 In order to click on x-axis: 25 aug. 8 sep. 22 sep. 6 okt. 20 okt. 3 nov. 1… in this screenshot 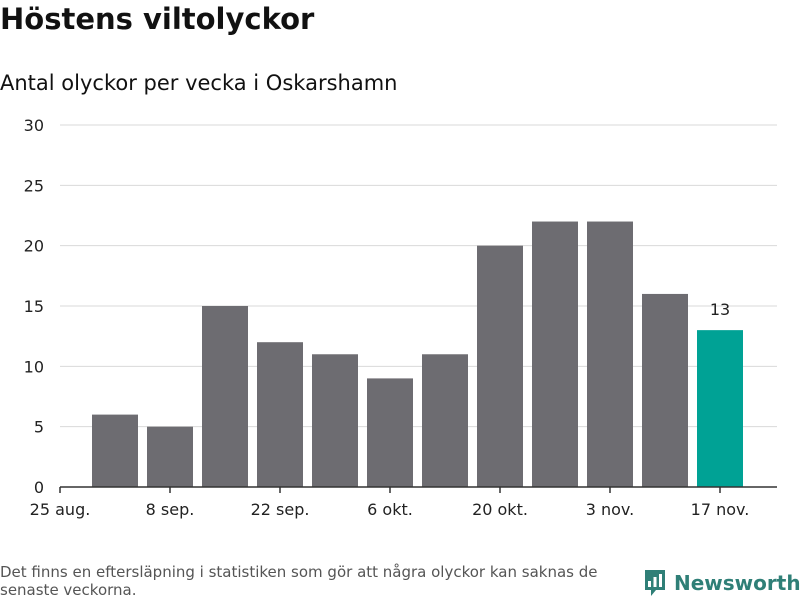, I will do `click(403, 502)`.